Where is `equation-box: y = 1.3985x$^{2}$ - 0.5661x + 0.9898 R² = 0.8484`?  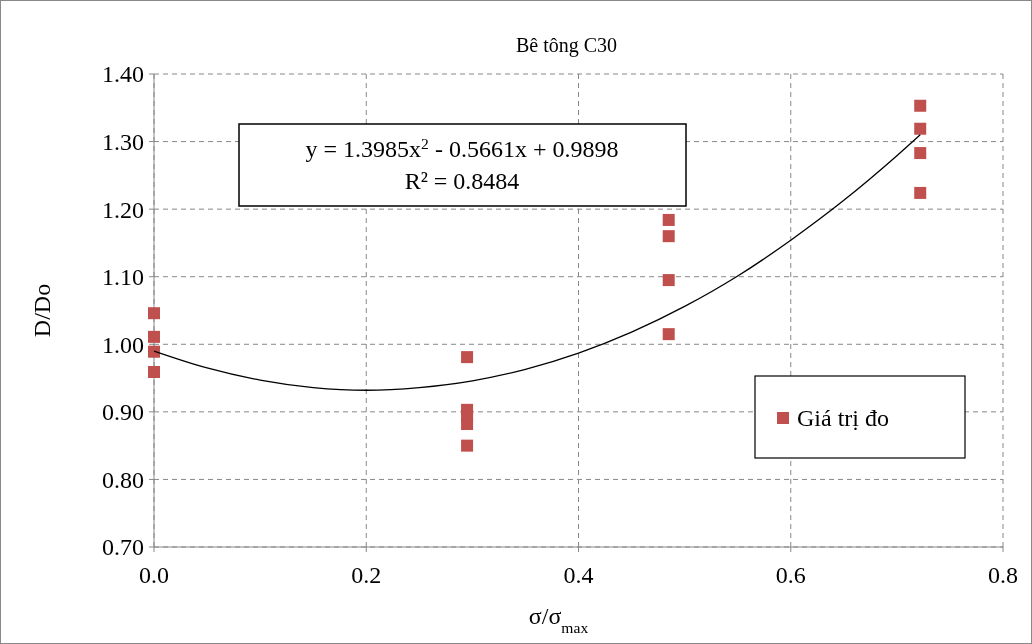 equation-box: y = 1.3985x$^{2}$ - 0.5661x + 0.9898 R² = 0.8484 is located at coordinates (462, 165).